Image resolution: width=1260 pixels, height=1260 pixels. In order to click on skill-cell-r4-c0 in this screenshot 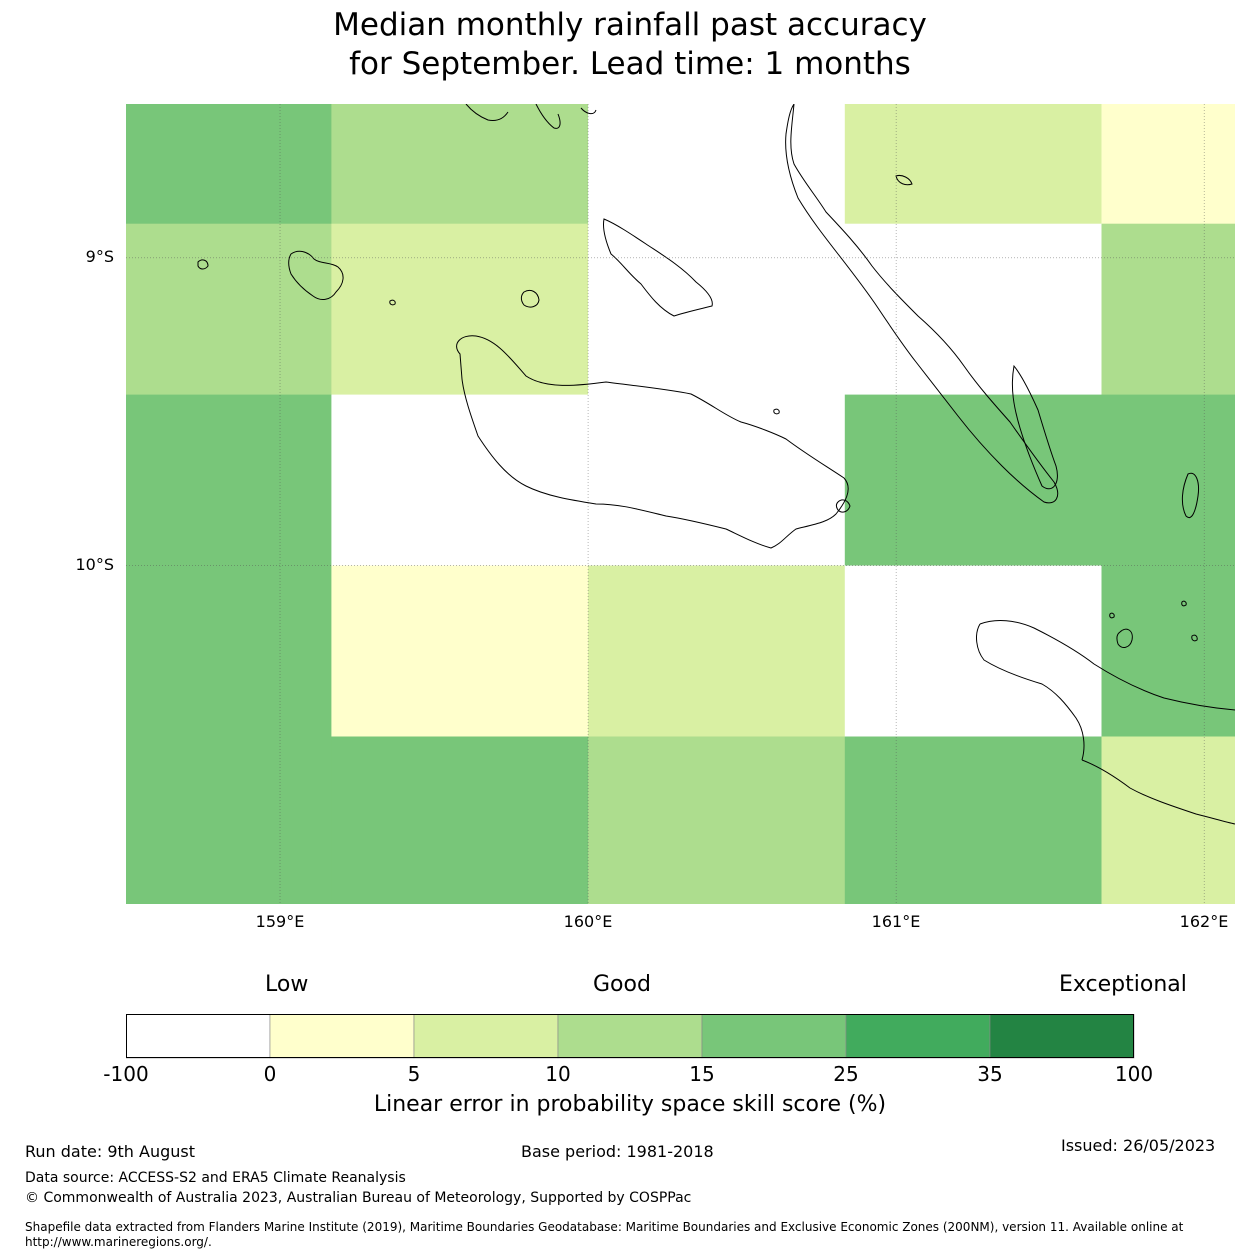, I will do `click(229, 820)`.